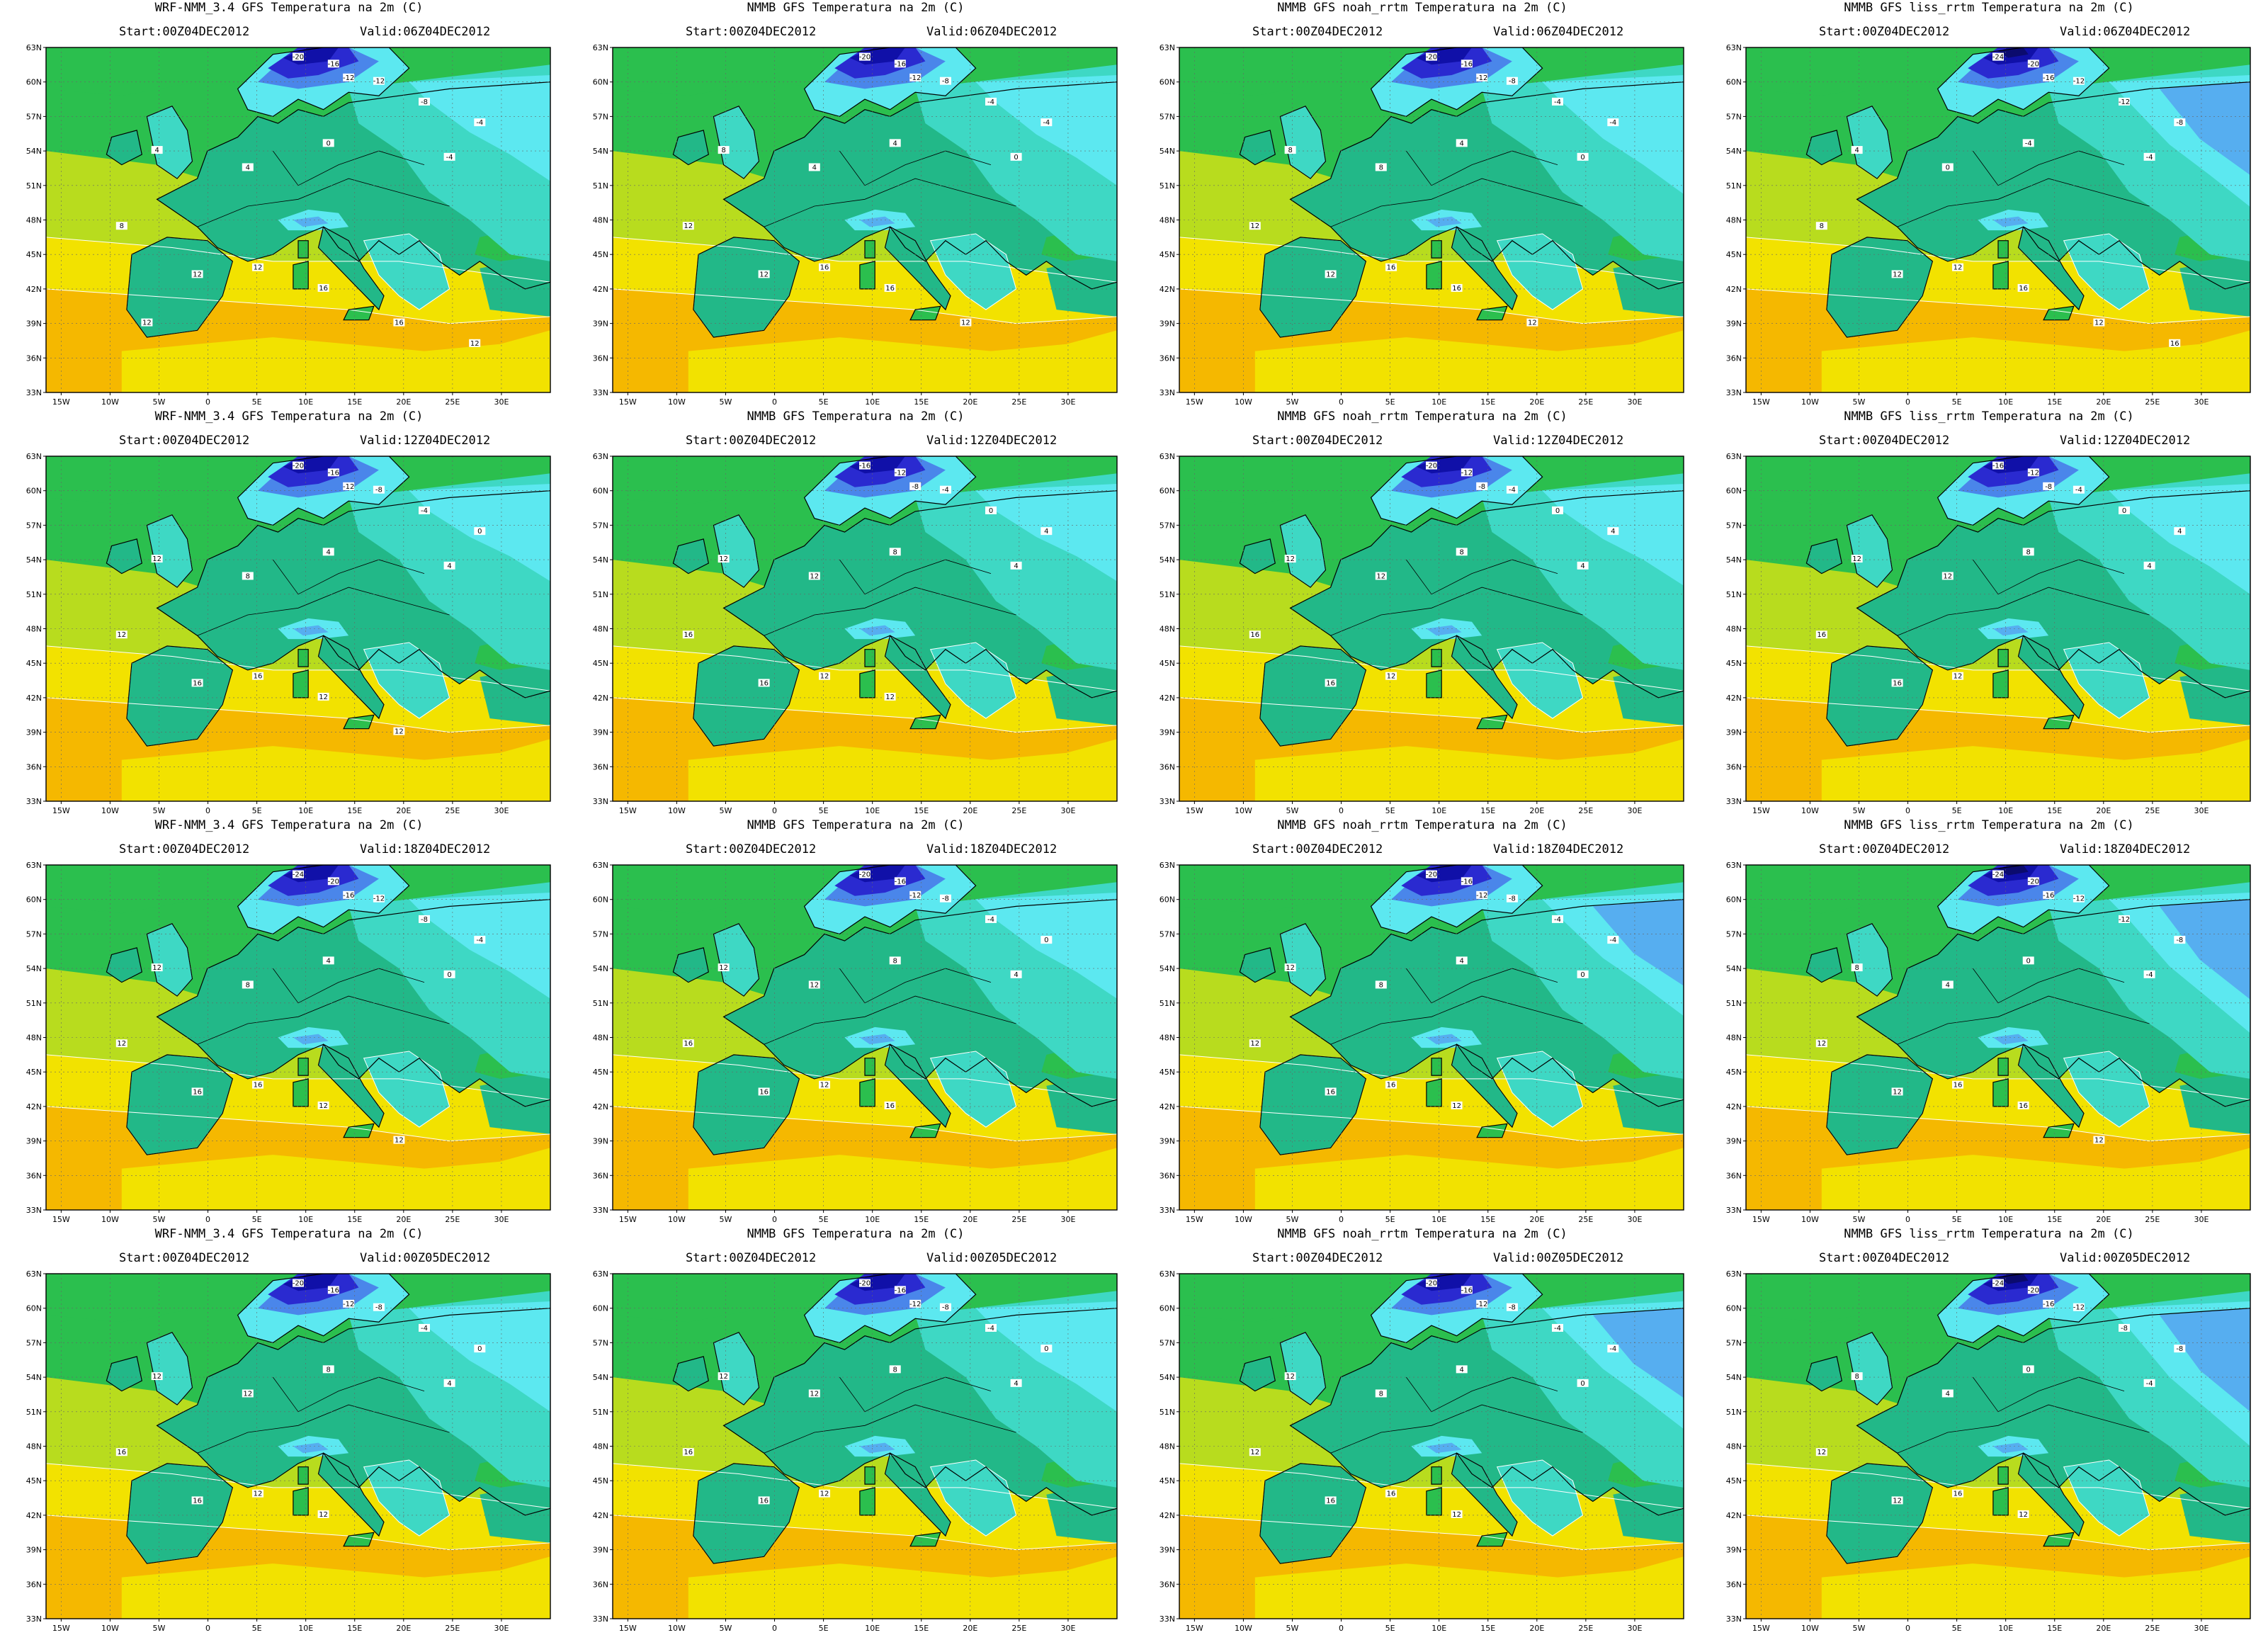 The width and height of the screenshot is (2268, 1635). What do you see at coordinates (1390, 1628) in the screenshot?
I see `lon-tick-label: 5E` at bounding box center [1390, 1628].